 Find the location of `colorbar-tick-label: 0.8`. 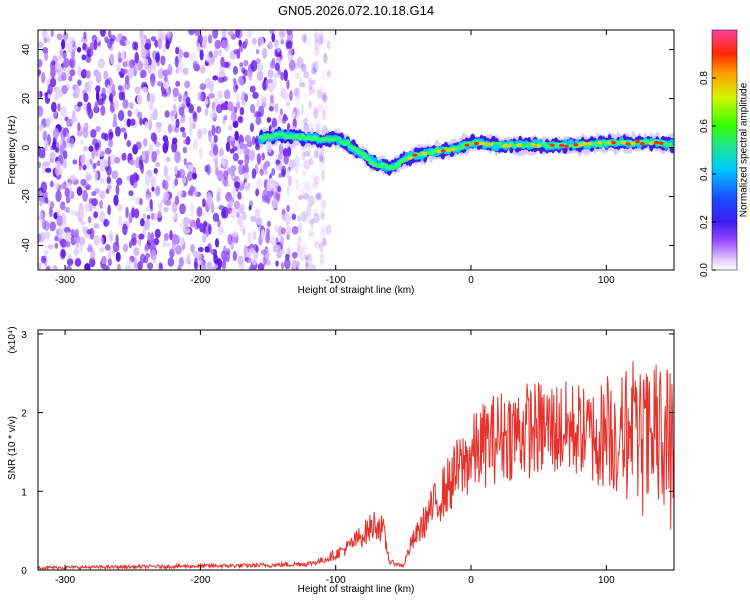

colorbar-tick-label: 0.8 is located at coordinates (704, 78).